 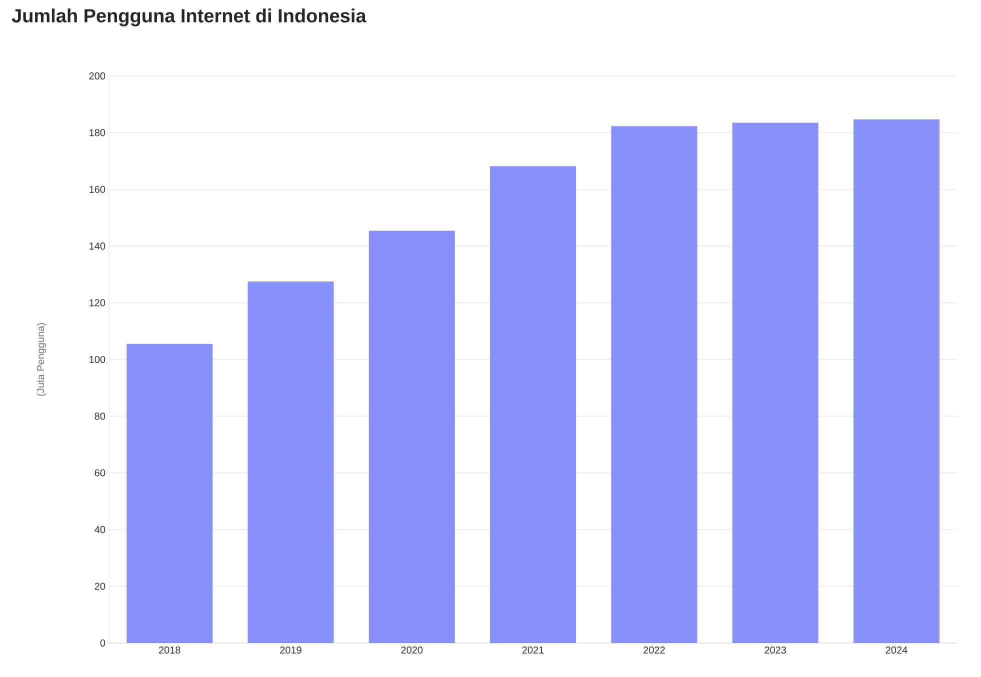 I want to click on x-tick-label: 2020, so click(x=412, y=650).